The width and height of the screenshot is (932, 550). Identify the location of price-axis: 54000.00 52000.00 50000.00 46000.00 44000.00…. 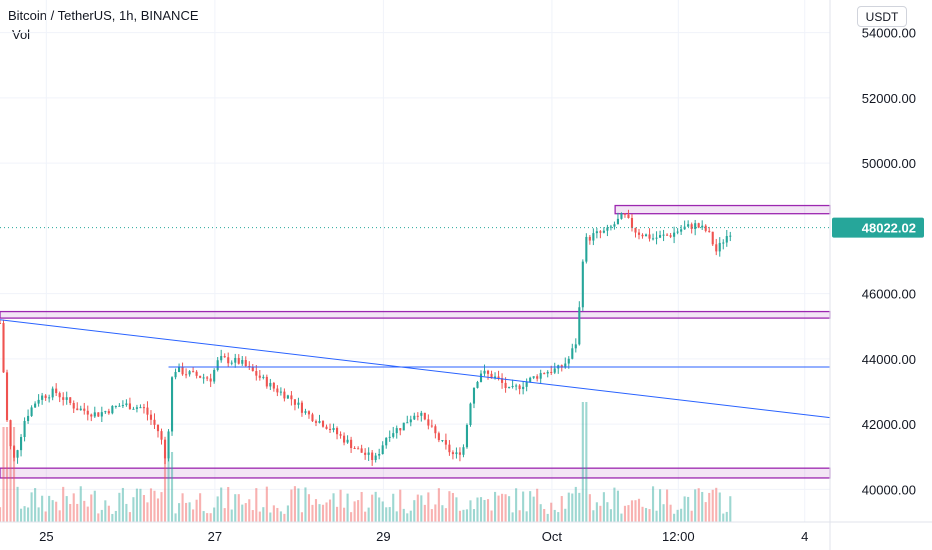
(876, 275).